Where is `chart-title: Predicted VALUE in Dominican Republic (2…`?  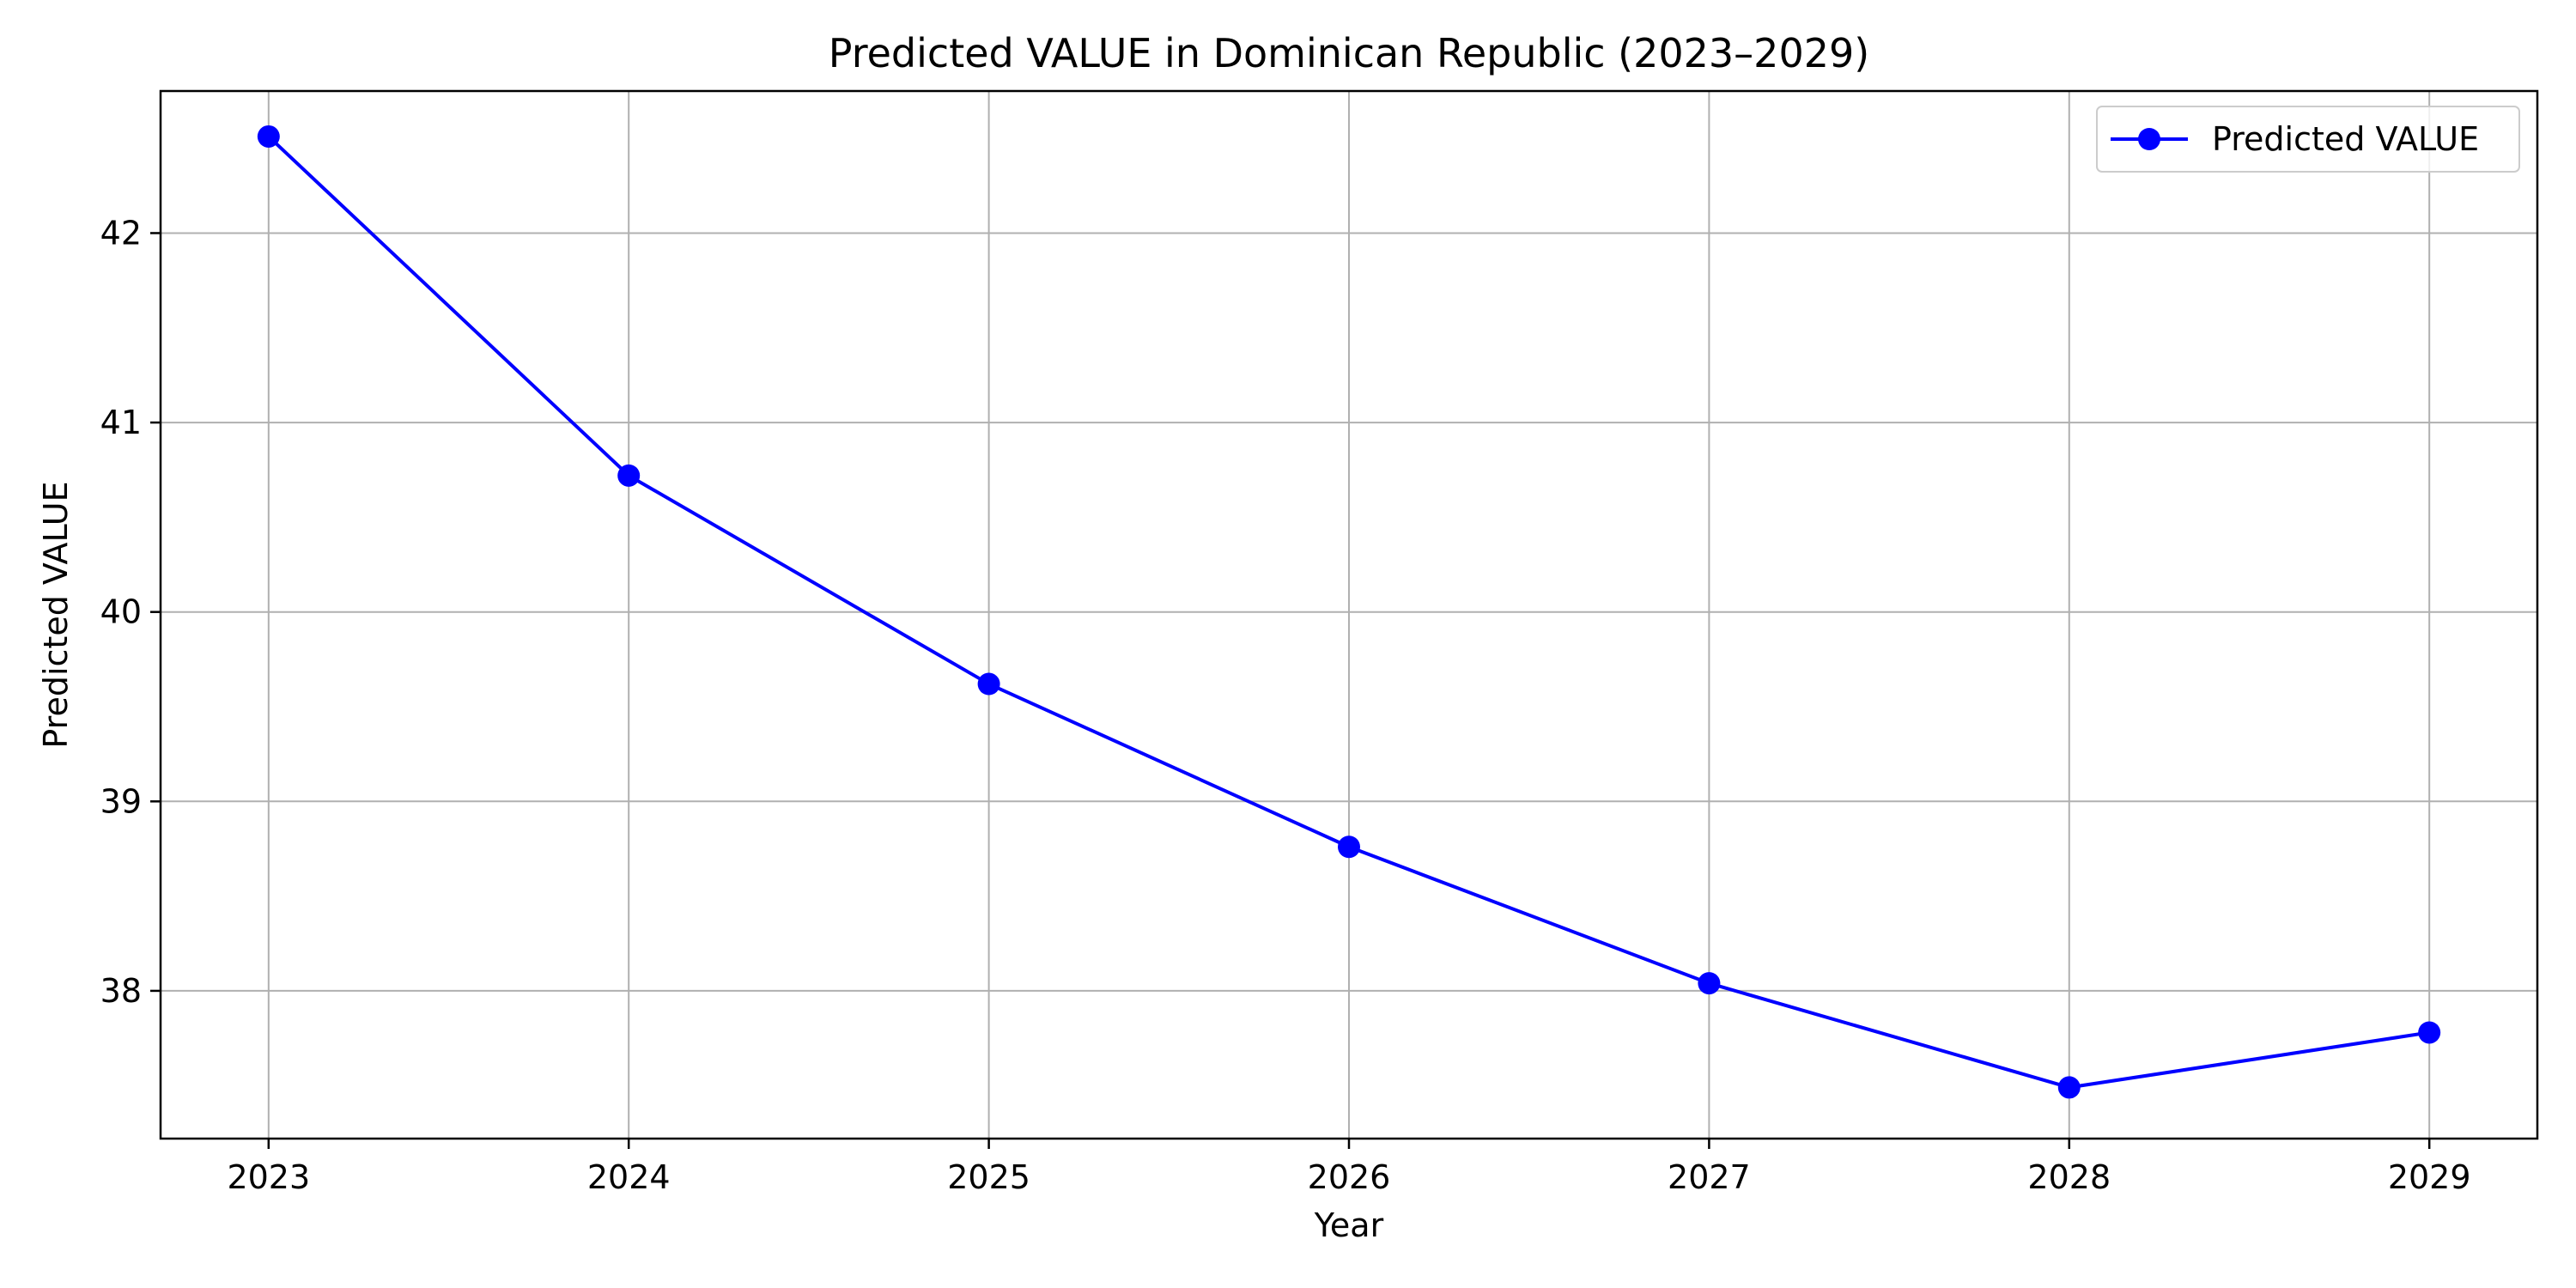 chart-title: Predicted VALUE in Dominican Republic (2… is located at coordinates (1349, 53).